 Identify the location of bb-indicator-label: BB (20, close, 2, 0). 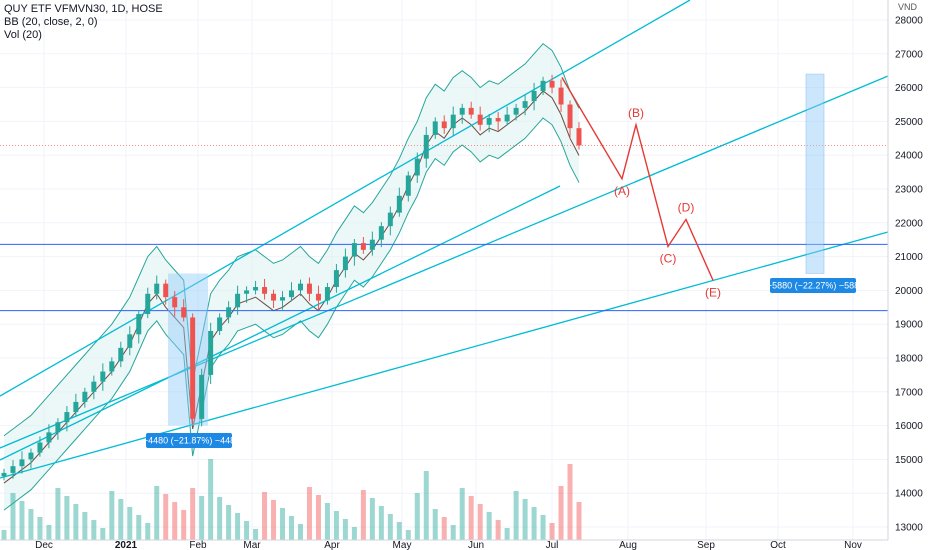
(51, 22).